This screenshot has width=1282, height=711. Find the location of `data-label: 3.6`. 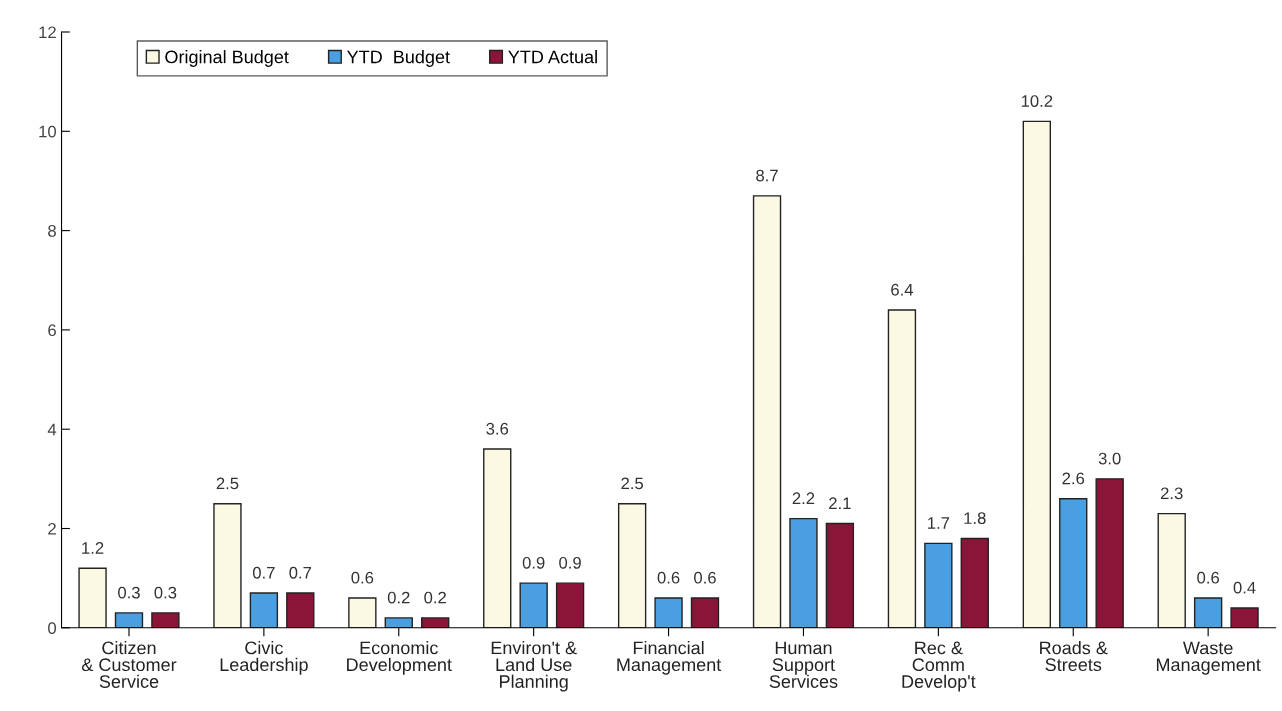

data-label: 3.6 is located at coordinates (497, 428).